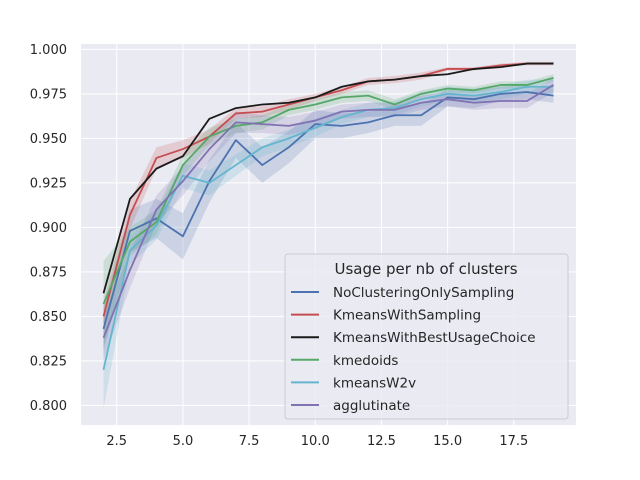 This screenshot has width=640, height=480. I want to click on y-tick-label: 0.875, so click(48, 272).